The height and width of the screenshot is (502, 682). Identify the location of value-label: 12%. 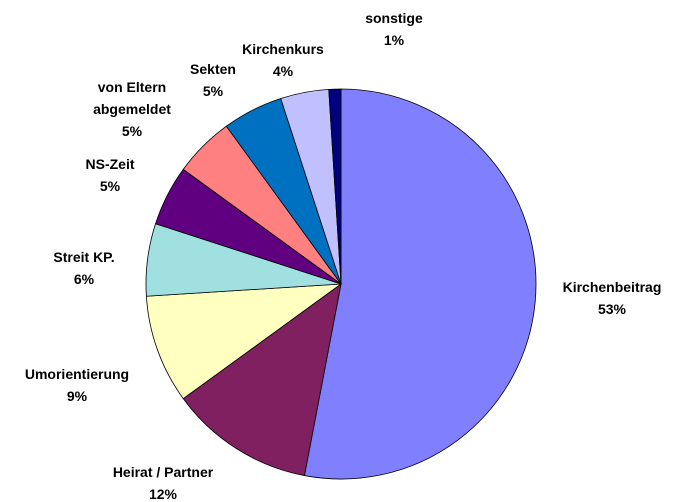
(163, 494).